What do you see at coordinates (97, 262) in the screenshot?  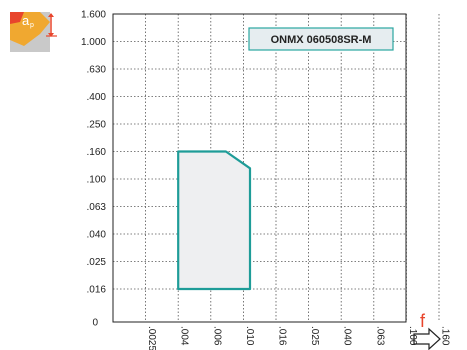 I see `y-tick-label: .025` at bounding box center [97, 262].